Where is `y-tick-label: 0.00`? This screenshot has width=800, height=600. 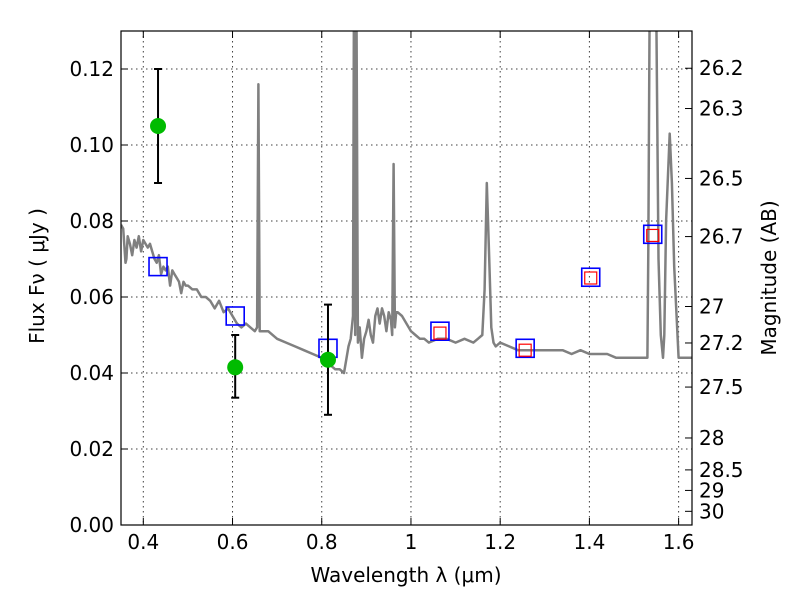 y-tick-label: 0.00 is located at coordinates (91, 525).